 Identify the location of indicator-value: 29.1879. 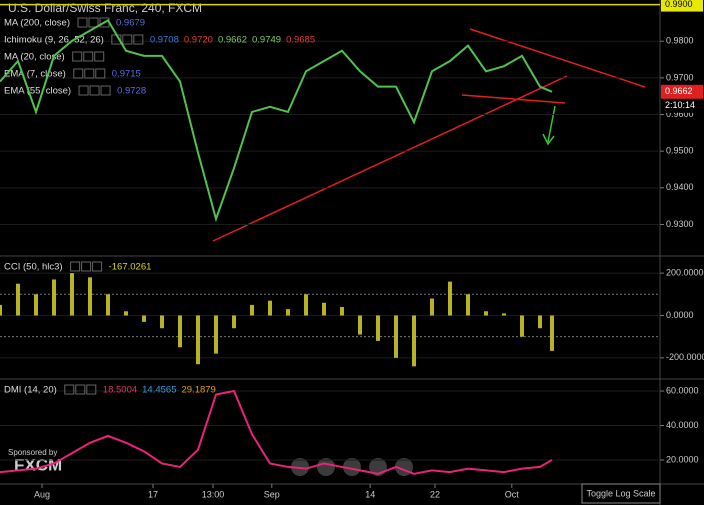
(198, 390).